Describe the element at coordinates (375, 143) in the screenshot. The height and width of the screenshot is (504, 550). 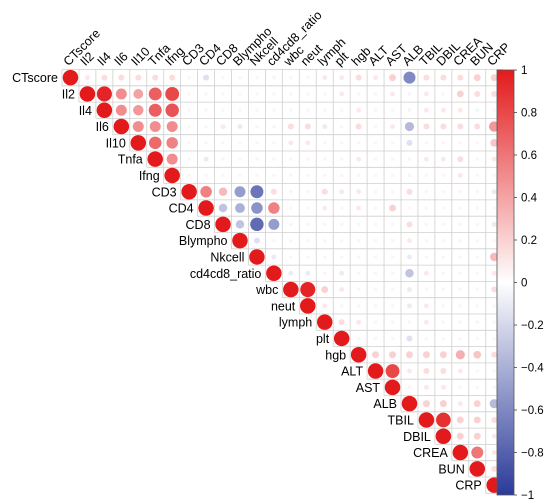
I see `corr-circle-Il10-ALT` at that location.